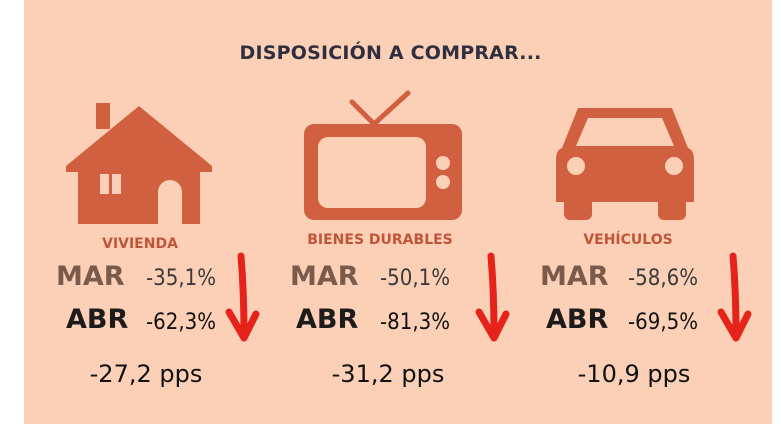  I want to click on abr-value: -62,3%, so click(181, 322).